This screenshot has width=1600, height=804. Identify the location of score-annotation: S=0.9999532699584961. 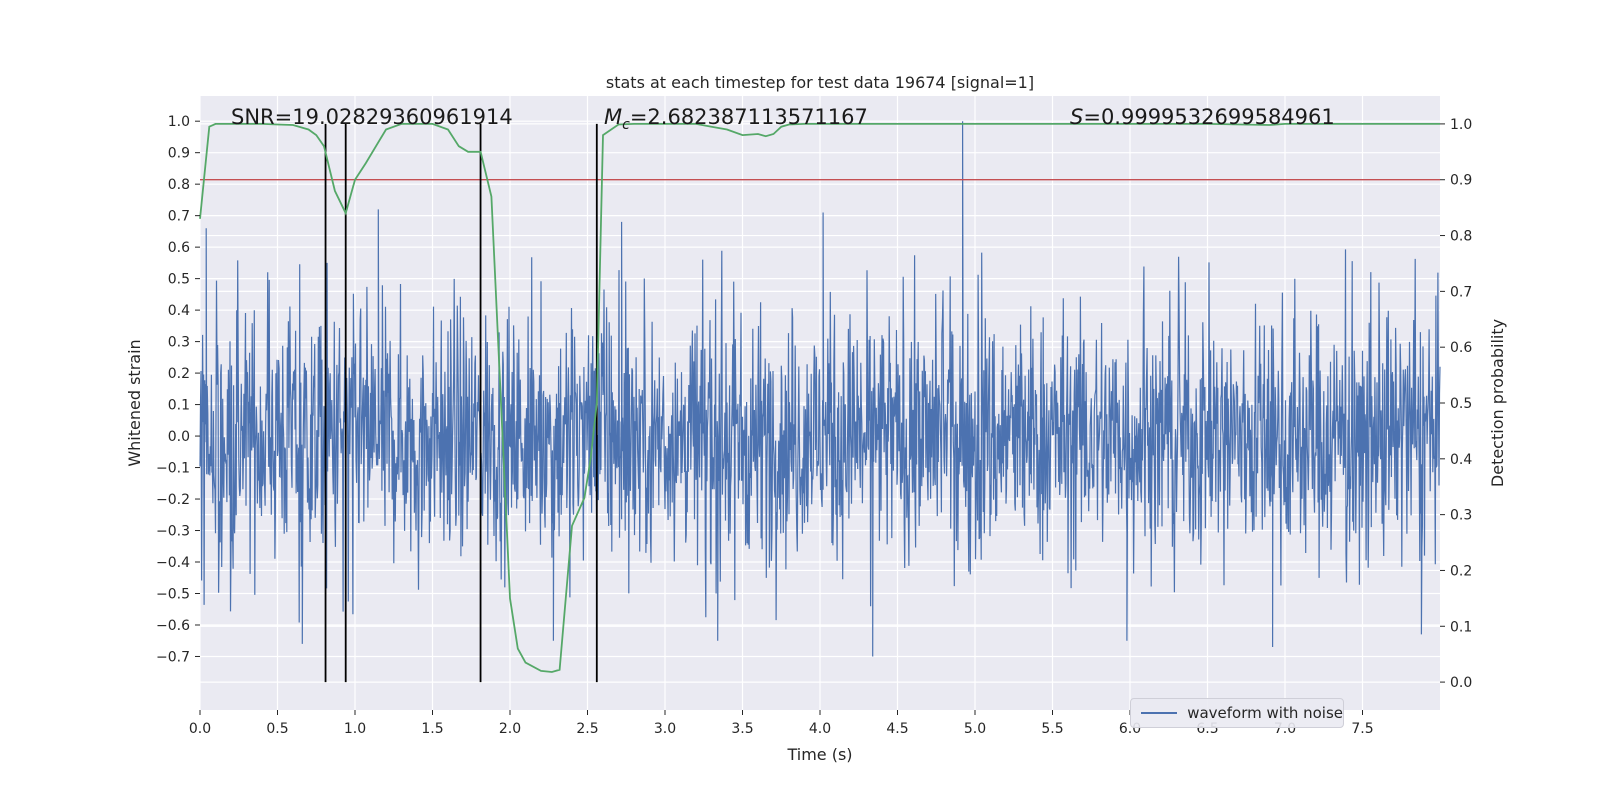
(1202, 117).